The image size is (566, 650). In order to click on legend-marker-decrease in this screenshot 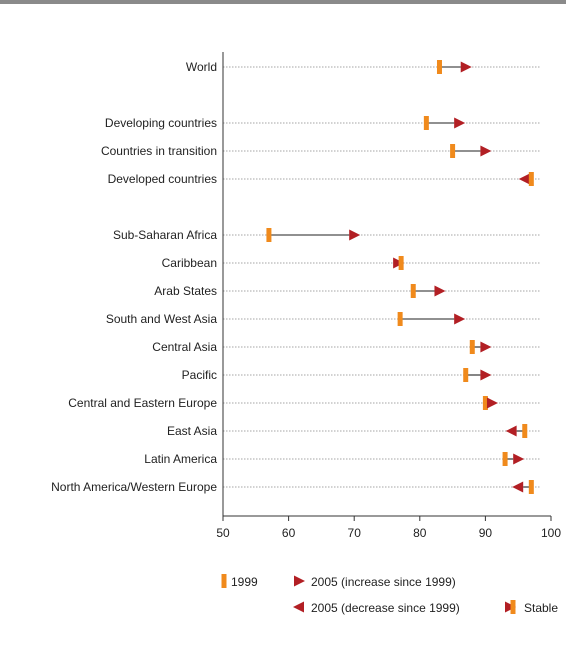, I will do `click(298, 607)`.